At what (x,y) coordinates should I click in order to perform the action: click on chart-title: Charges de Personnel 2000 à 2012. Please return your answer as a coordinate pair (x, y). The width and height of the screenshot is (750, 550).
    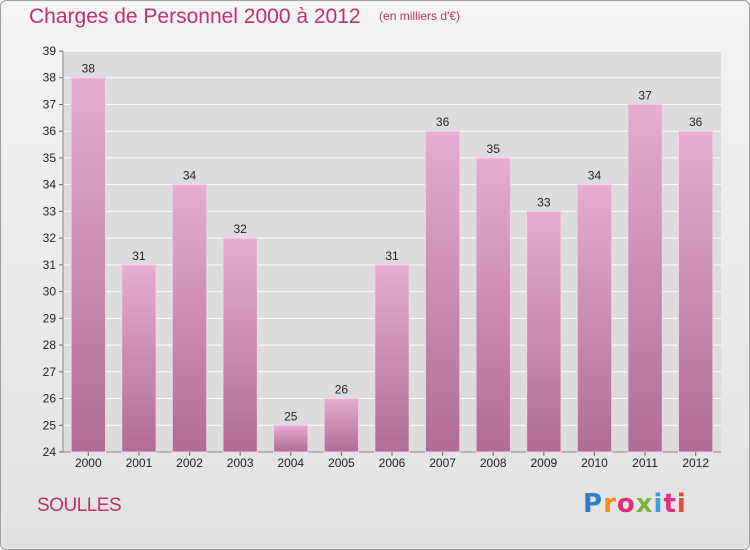
    Looking at the image, I should click on (195, 16).